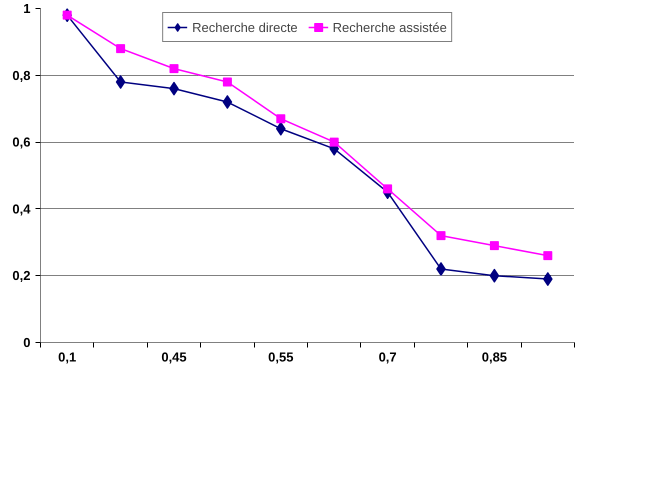 Image resolution: width=649 pixels, height=483 pixels. What do you see at coordinates (245, 27) in the screenshot?
I see `legend-label: Recherche directe` at bounding box center [245, 27].